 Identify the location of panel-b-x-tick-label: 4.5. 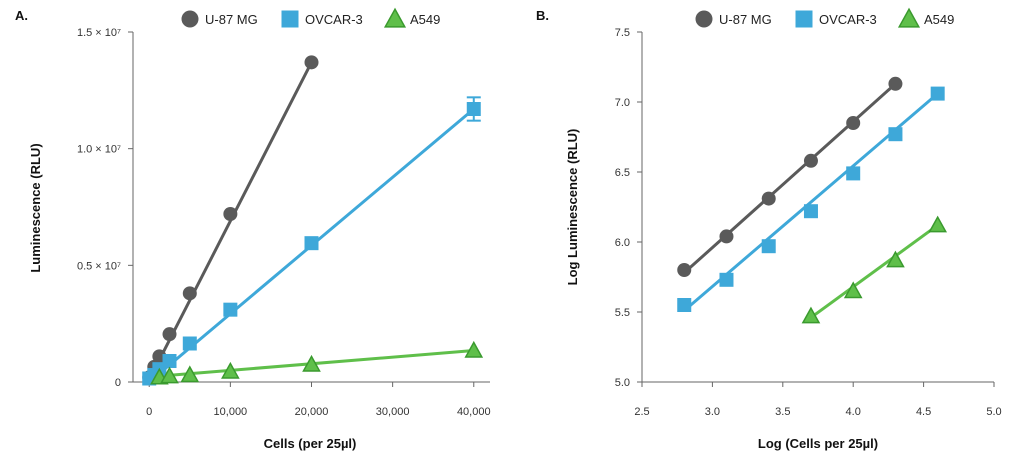
(923, 412).